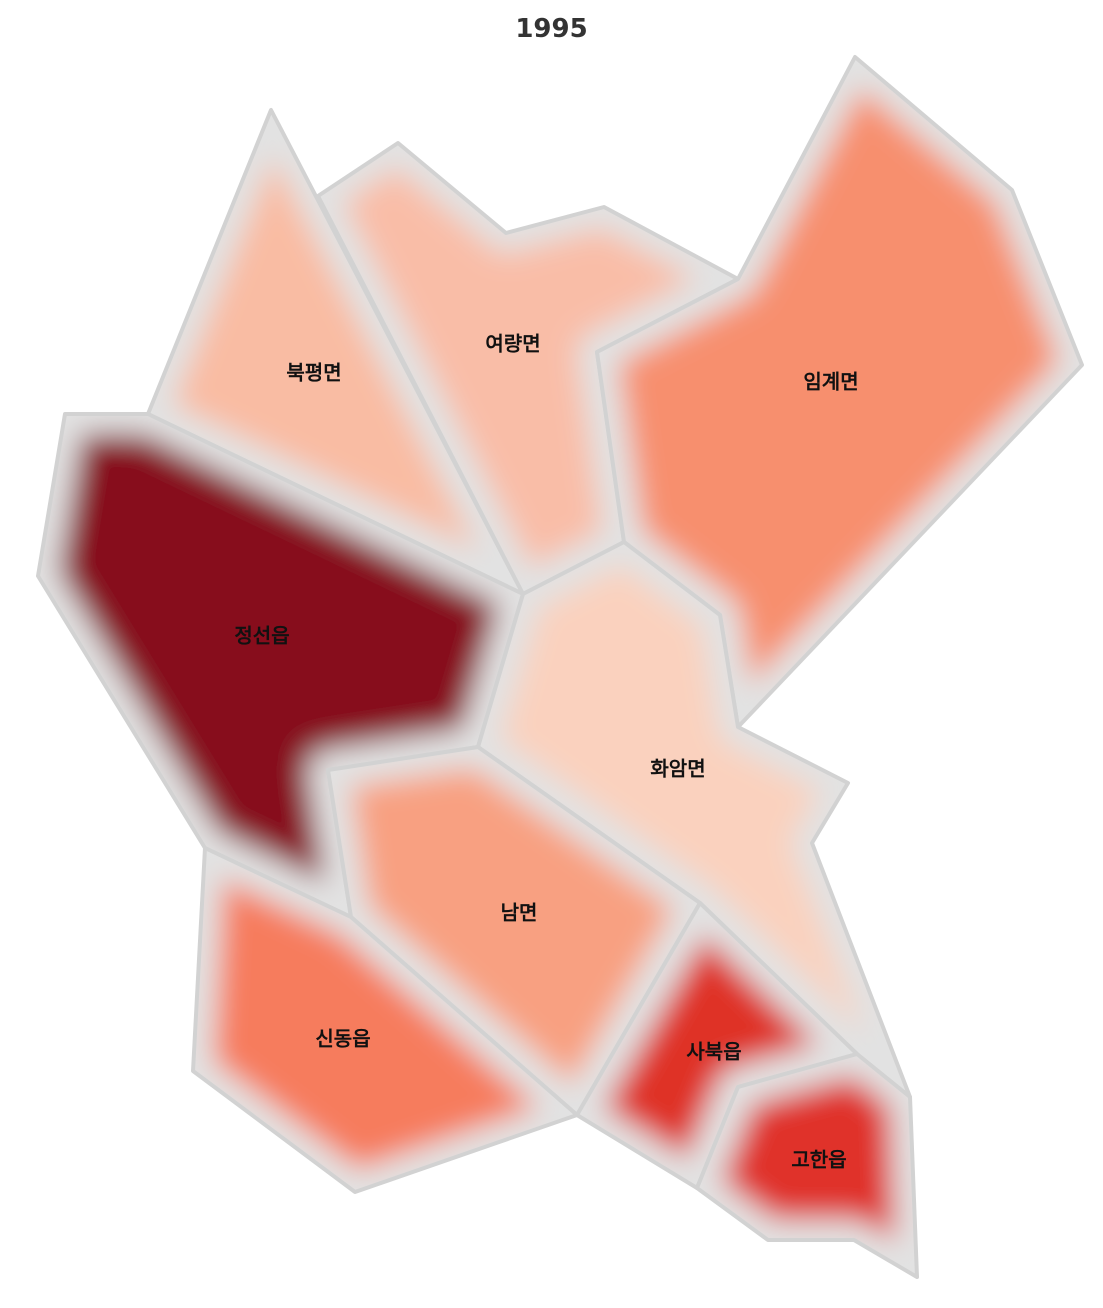  Describe the element at coordinates (830, 382) in the screenshot. I see `region-label-imgye: 임계면` at that location.